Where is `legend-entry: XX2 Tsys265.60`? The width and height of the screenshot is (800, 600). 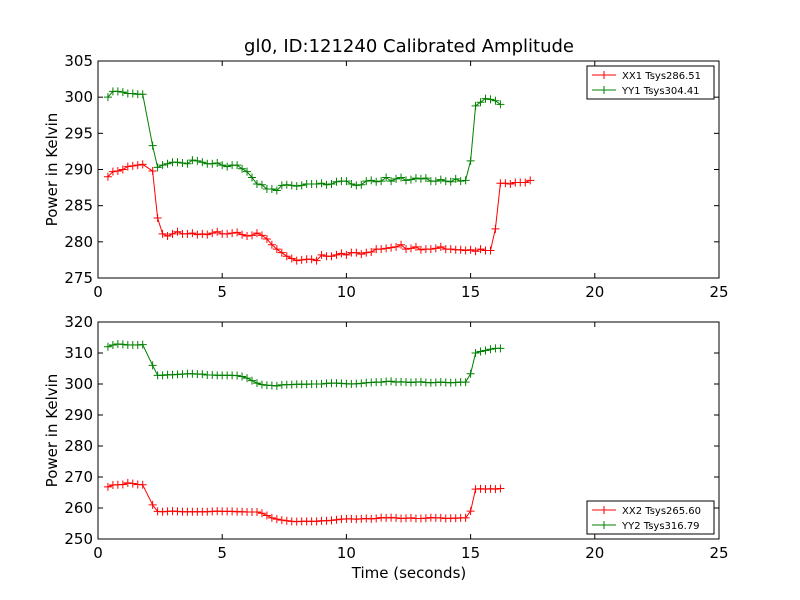 legend-entry: XX2 Tsys265.60 is located at coordinates (646, 511).